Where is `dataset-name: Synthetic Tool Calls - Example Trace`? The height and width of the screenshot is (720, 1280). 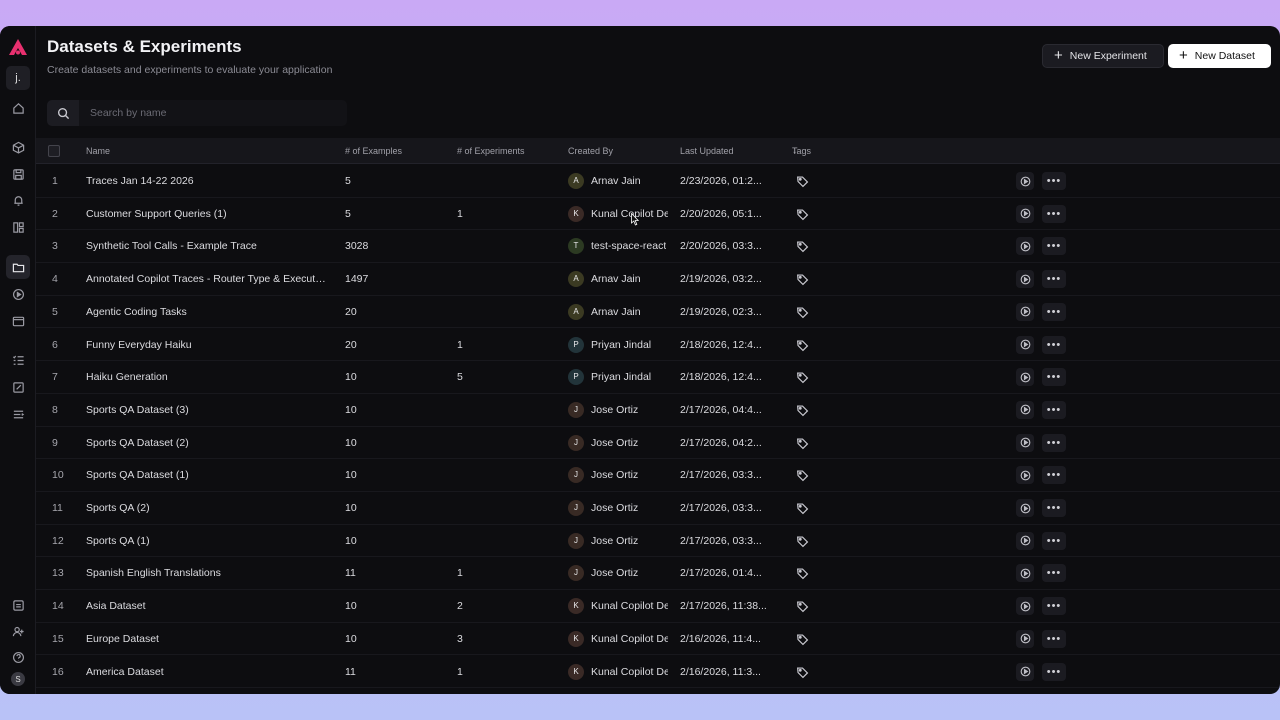
dataset-name: Synthetic Tool Calls - Example Trace is located at coordinates (171, 246).